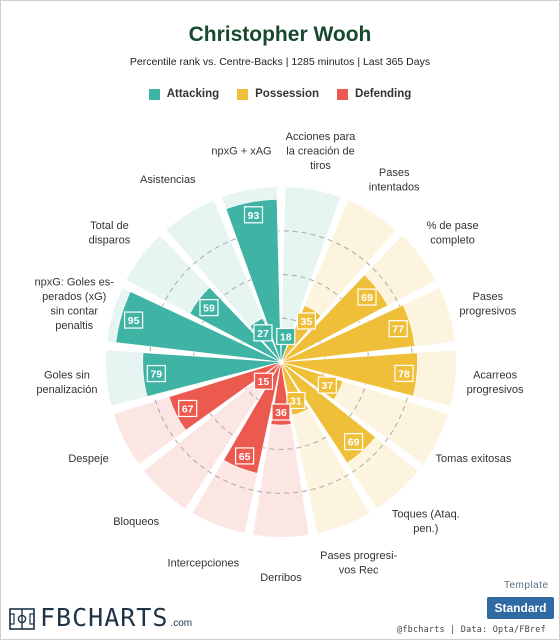  I want to click on category-label: Acarreos progresivos, so click(495, 383).